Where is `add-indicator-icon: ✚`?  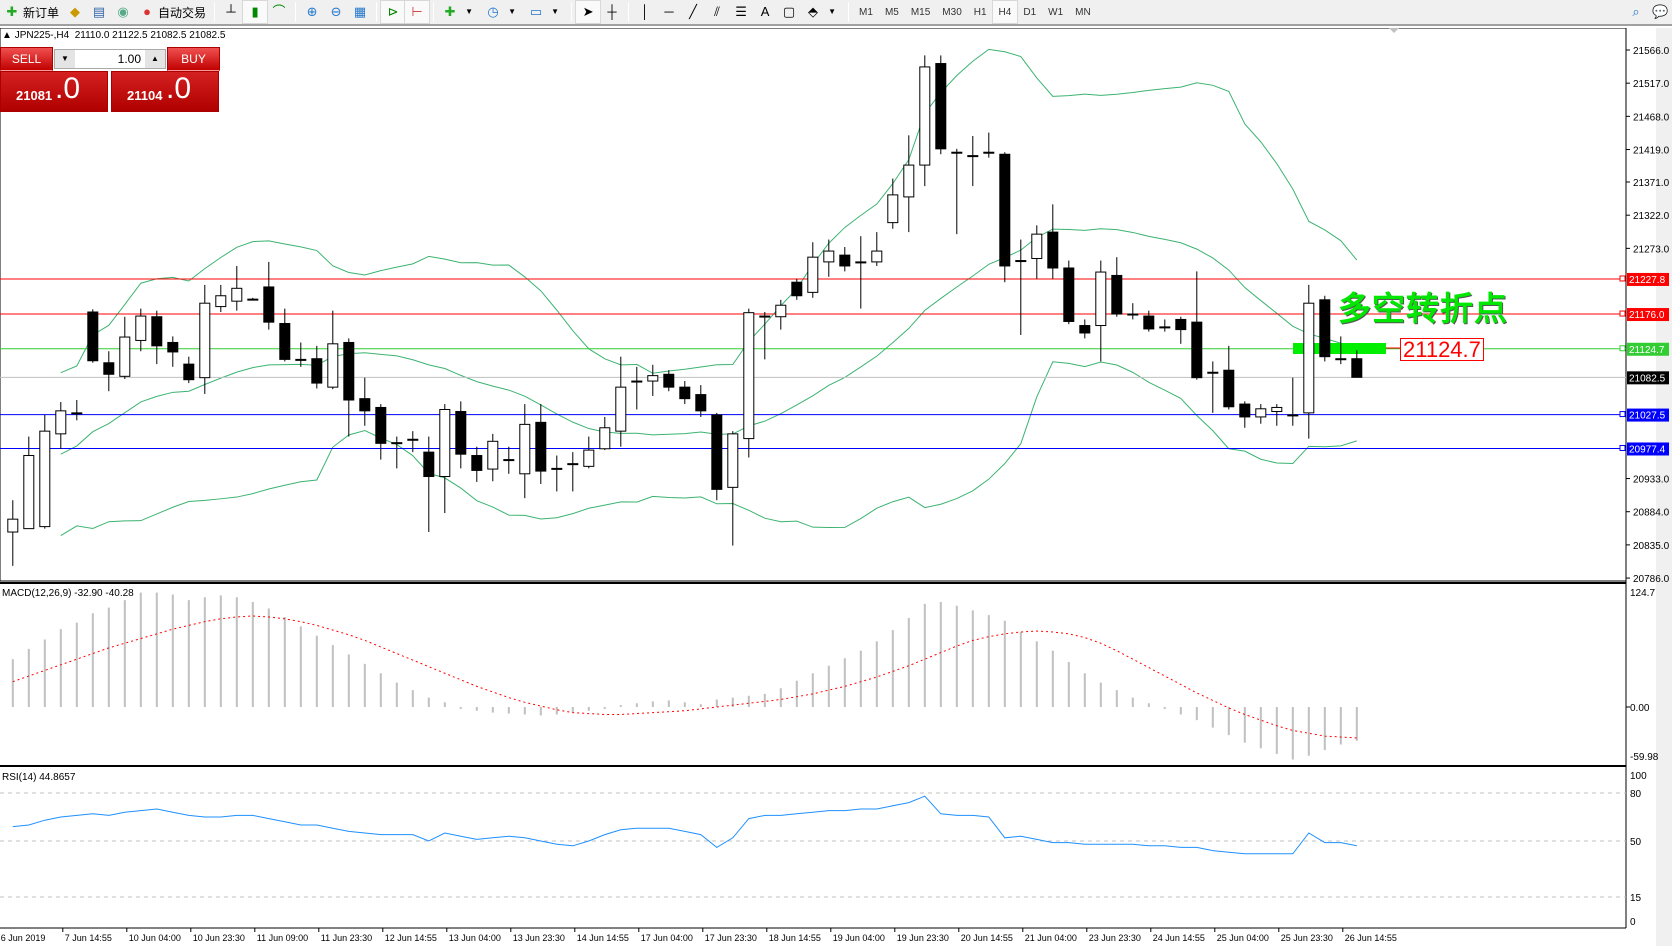 add-indicator-icon: ✚ is located at coordinates (450, 11).